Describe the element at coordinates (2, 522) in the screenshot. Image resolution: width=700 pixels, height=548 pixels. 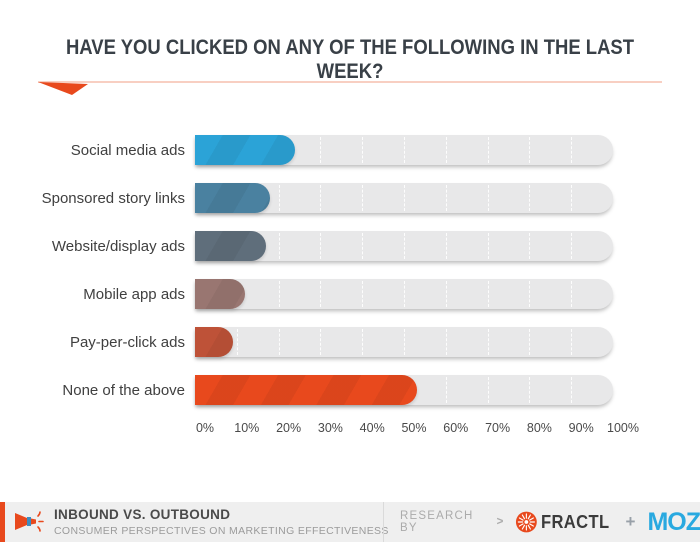
I see `footer-accent-stripe` at that location.